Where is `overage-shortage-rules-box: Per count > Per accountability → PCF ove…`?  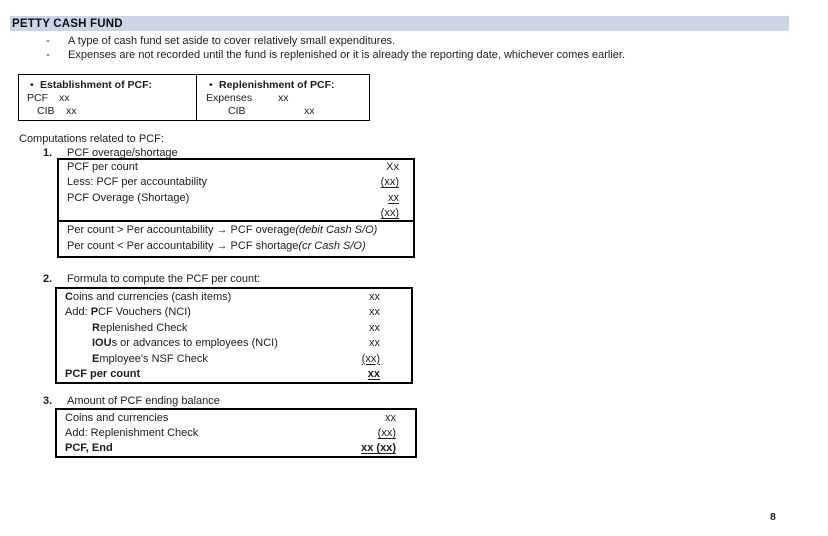 overage-shortage-rules-box: Per count > Per accountability → PCF ove… is located at coordinates (236, 239).